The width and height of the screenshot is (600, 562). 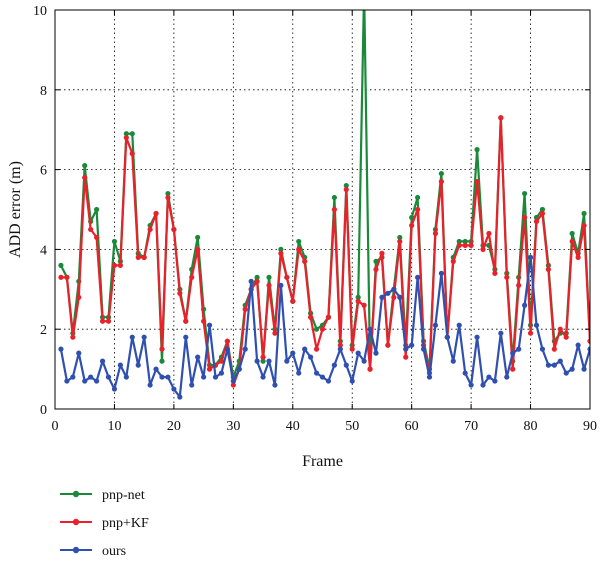 I want to click on x-tick-label: 0, so click(x=55, y=426).